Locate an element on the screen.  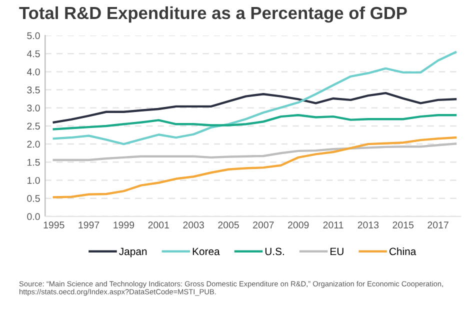
x-tick-label: 1995 is located at coordinates (54, 225).